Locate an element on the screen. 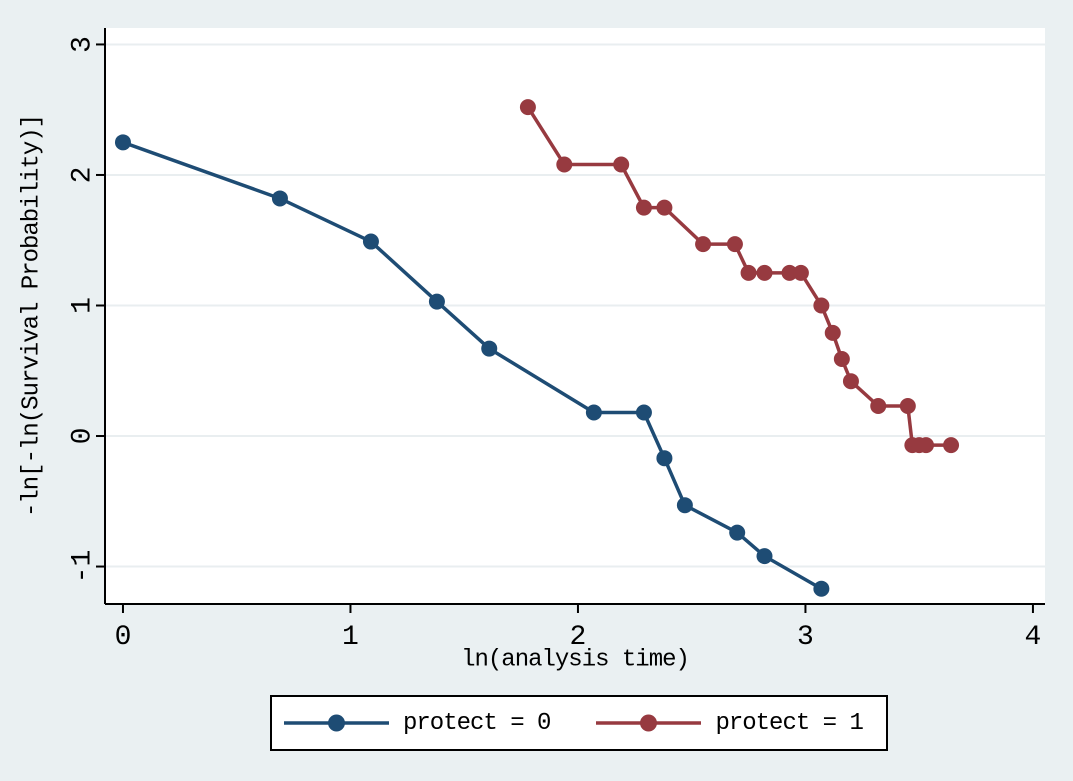 Image resolution: width=1073 pixels, height=781 pixels. legend-label-protect-0: protect = 0 is located at coordinates (477, 723).